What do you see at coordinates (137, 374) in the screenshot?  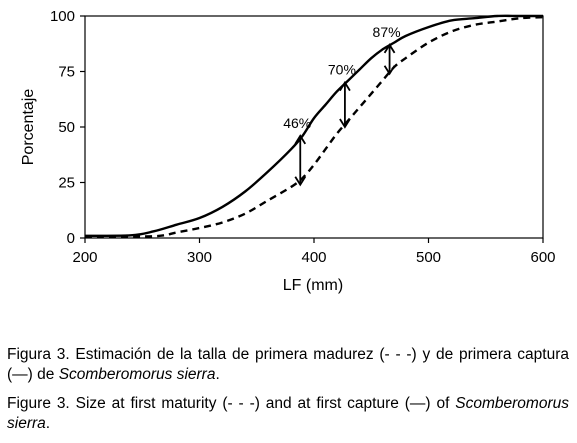 I see `caption-es-species: Scomberomorus sierra` at bounding box center [137, 374].